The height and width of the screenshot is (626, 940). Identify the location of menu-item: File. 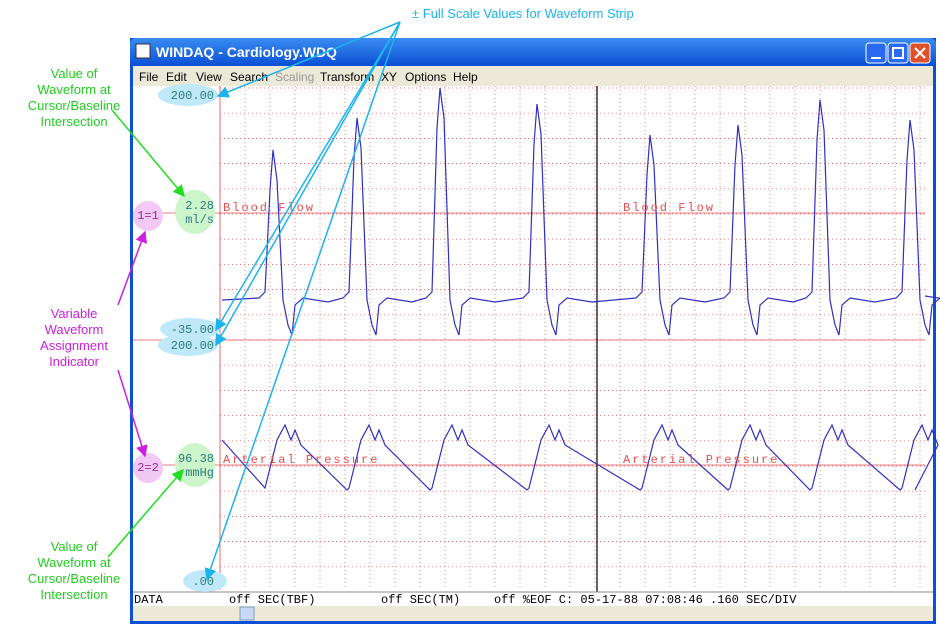
(149, 77).